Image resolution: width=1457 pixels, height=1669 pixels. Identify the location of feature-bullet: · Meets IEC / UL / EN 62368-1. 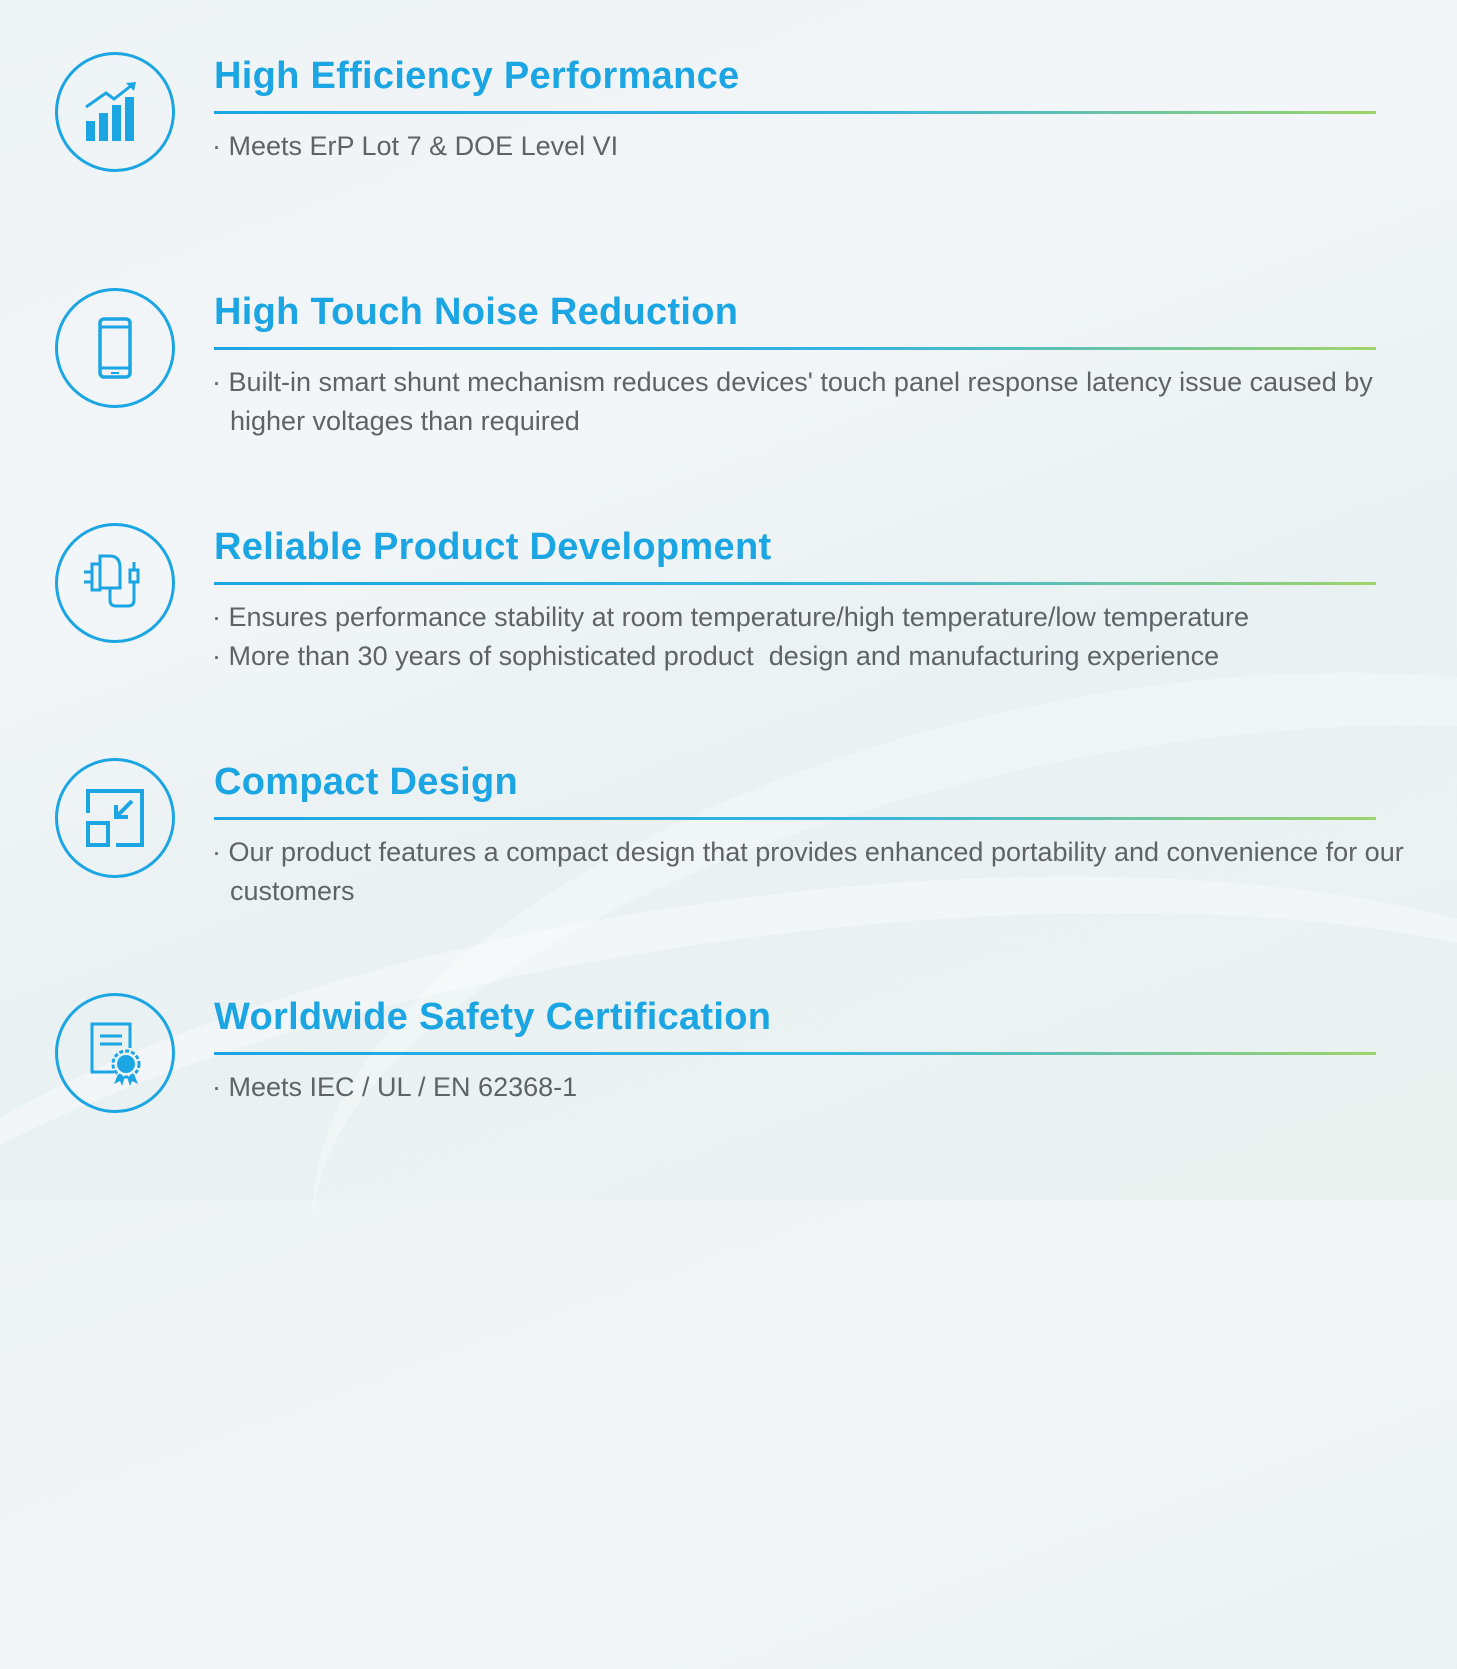
(395, 1087).